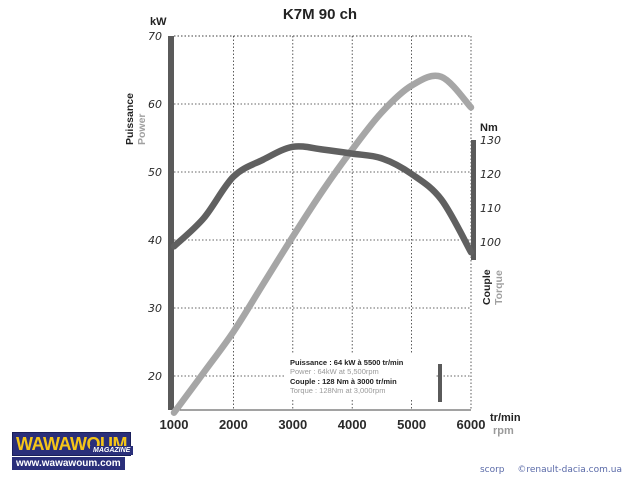 This screenshot has width=640, height=480. Describe the element at coordinates (489, 128) in the screenshot. I see `right-axis-unit: Nm` at that location.